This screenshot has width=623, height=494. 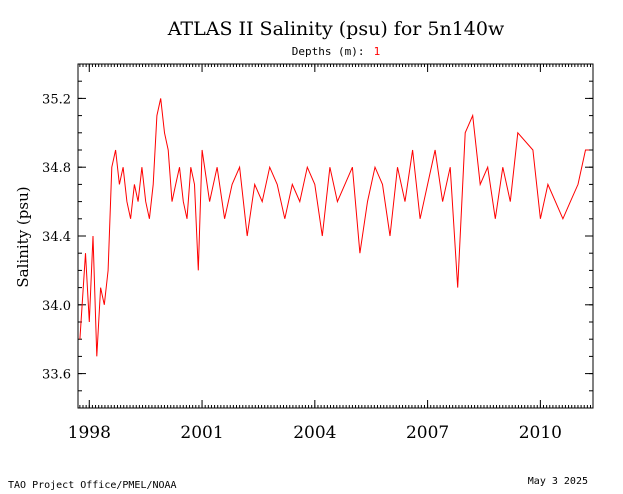 What do you see at coordinates (328, 51) in the screenshot?
I see `depths-label: Depths (m):` at bounding box center [328, 51].